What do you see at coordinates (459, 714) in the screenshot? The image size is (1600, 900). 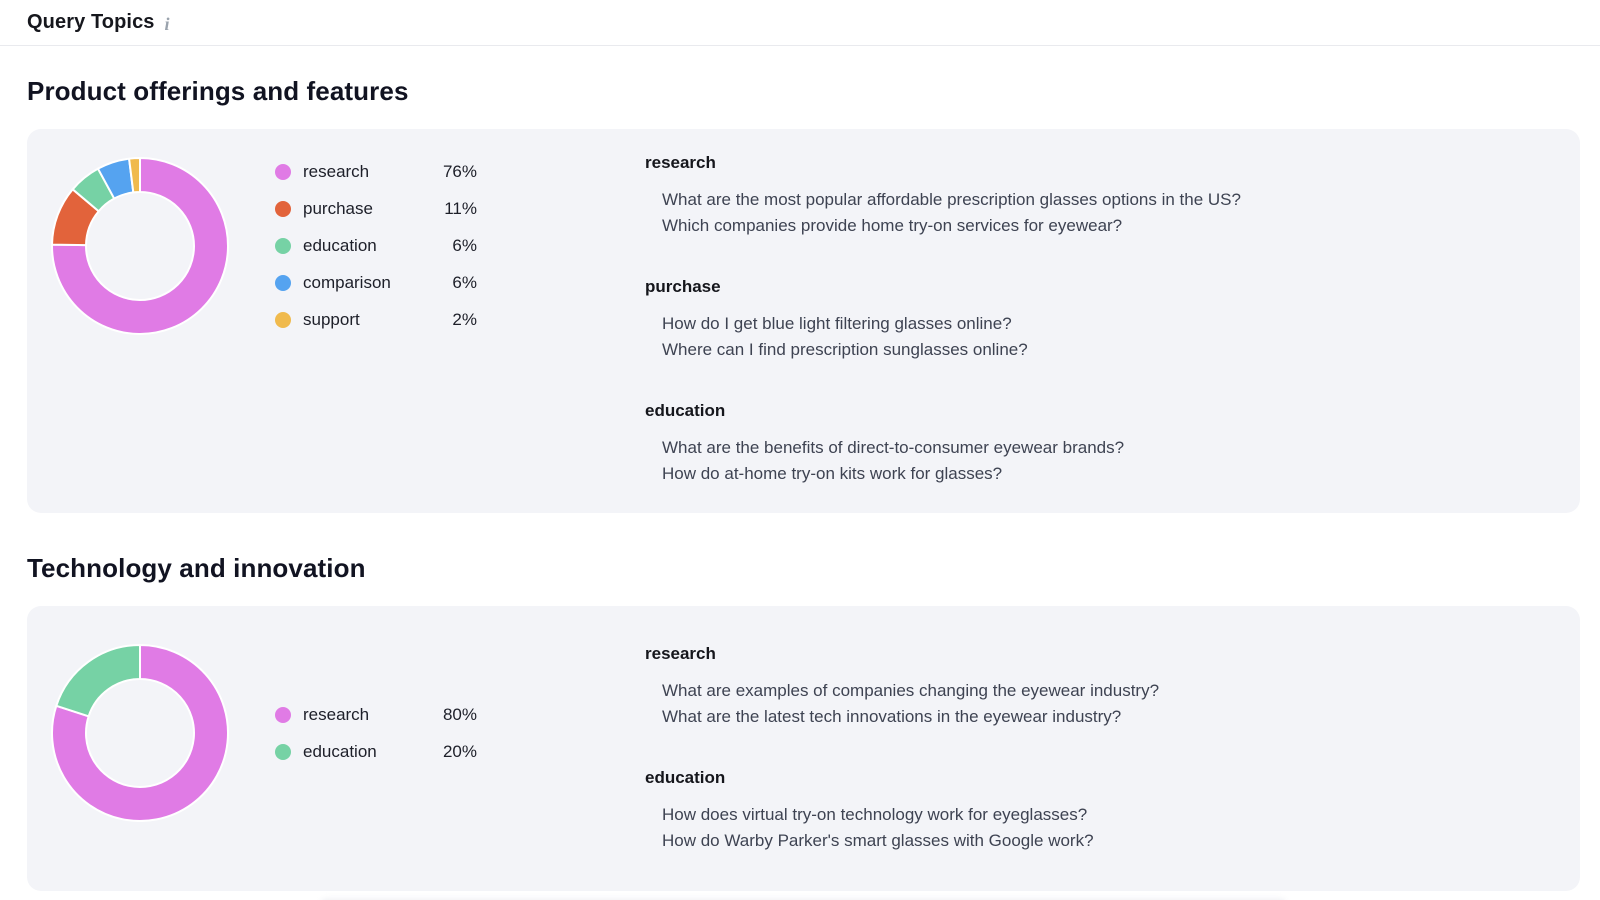 I see `legend-value: 80%` at bounding box center [459, 714].